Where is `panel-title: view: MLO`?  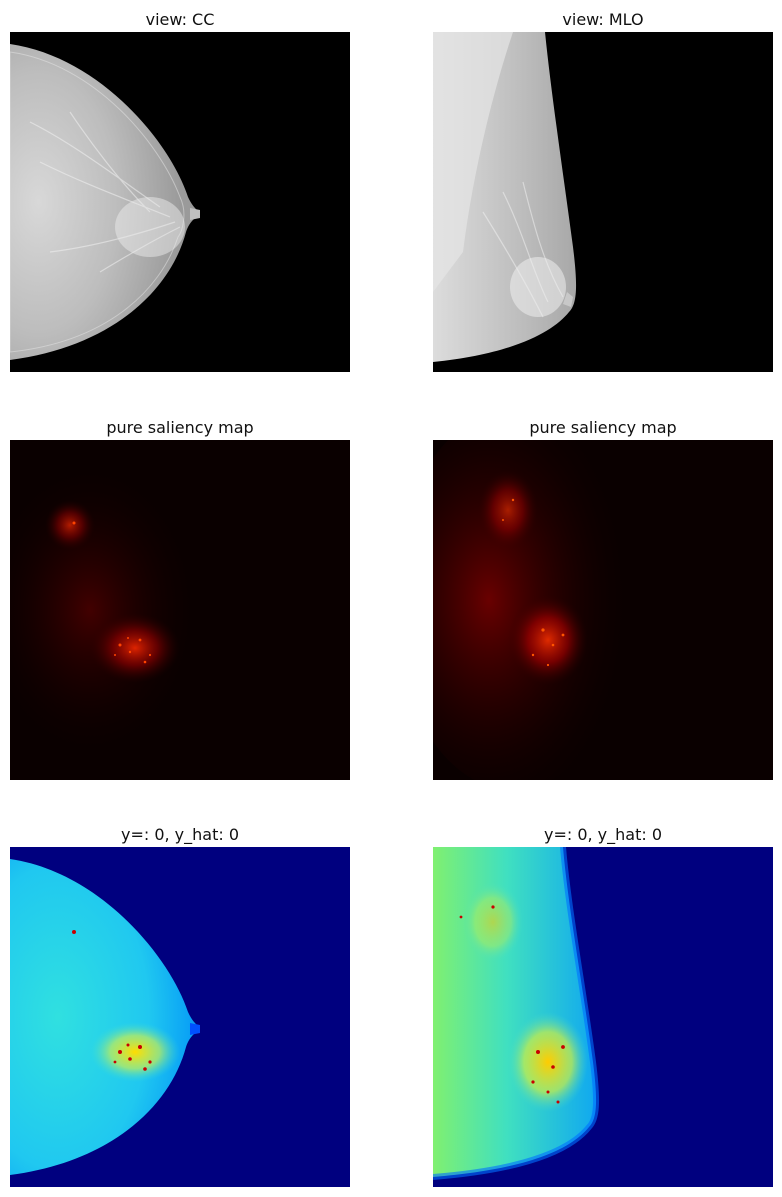 panel-title: view: MLO is located at coordinates (603, 19).